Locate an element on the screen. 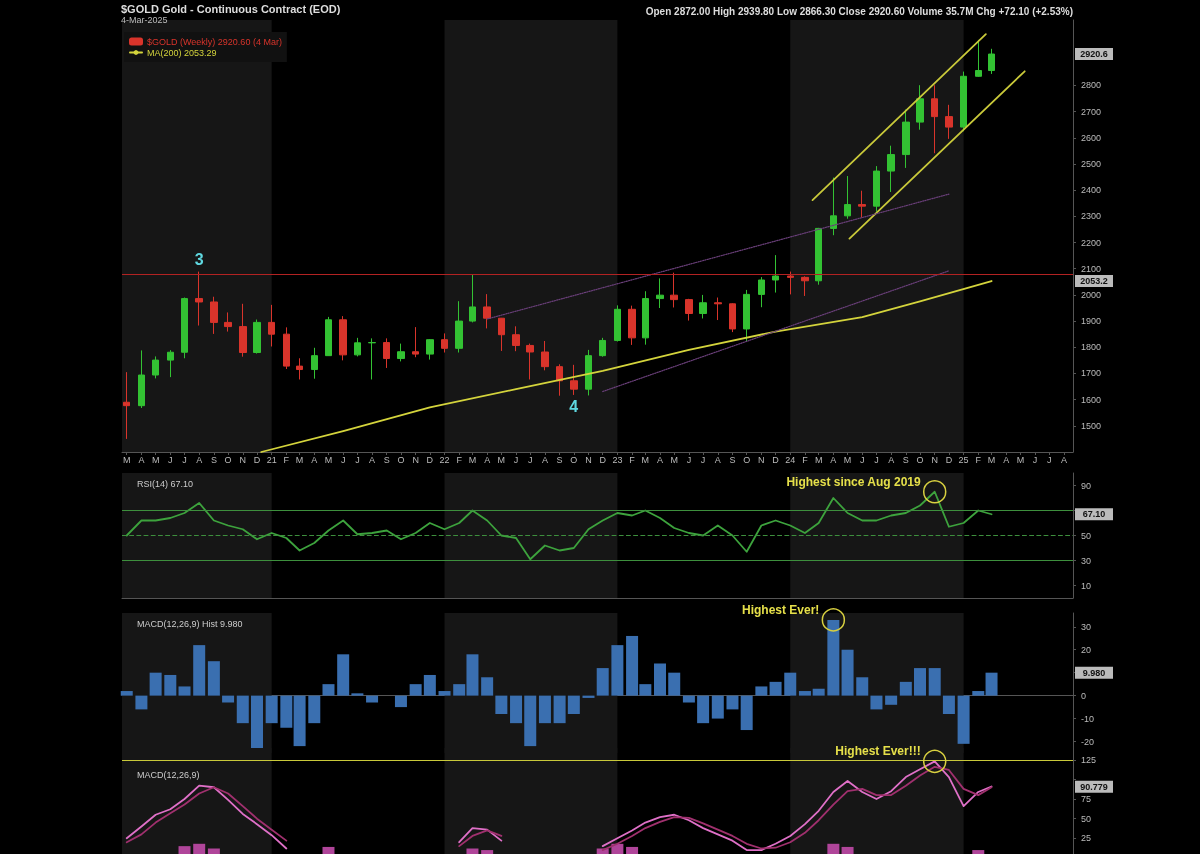  y-tick-label: 1700 is located at coordinates (1091, 373).